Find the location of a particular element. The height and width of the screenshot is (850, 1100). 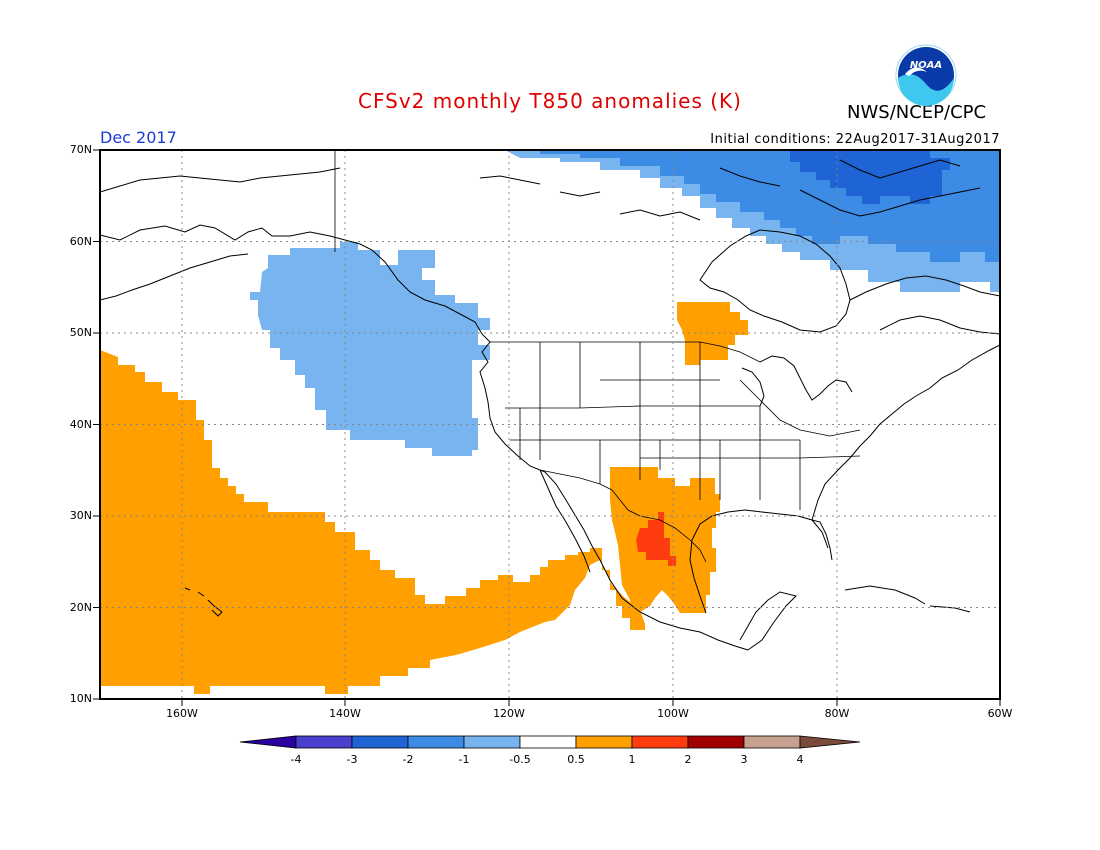

lat-label-30n: 30N is located at coordinates (80, 515).